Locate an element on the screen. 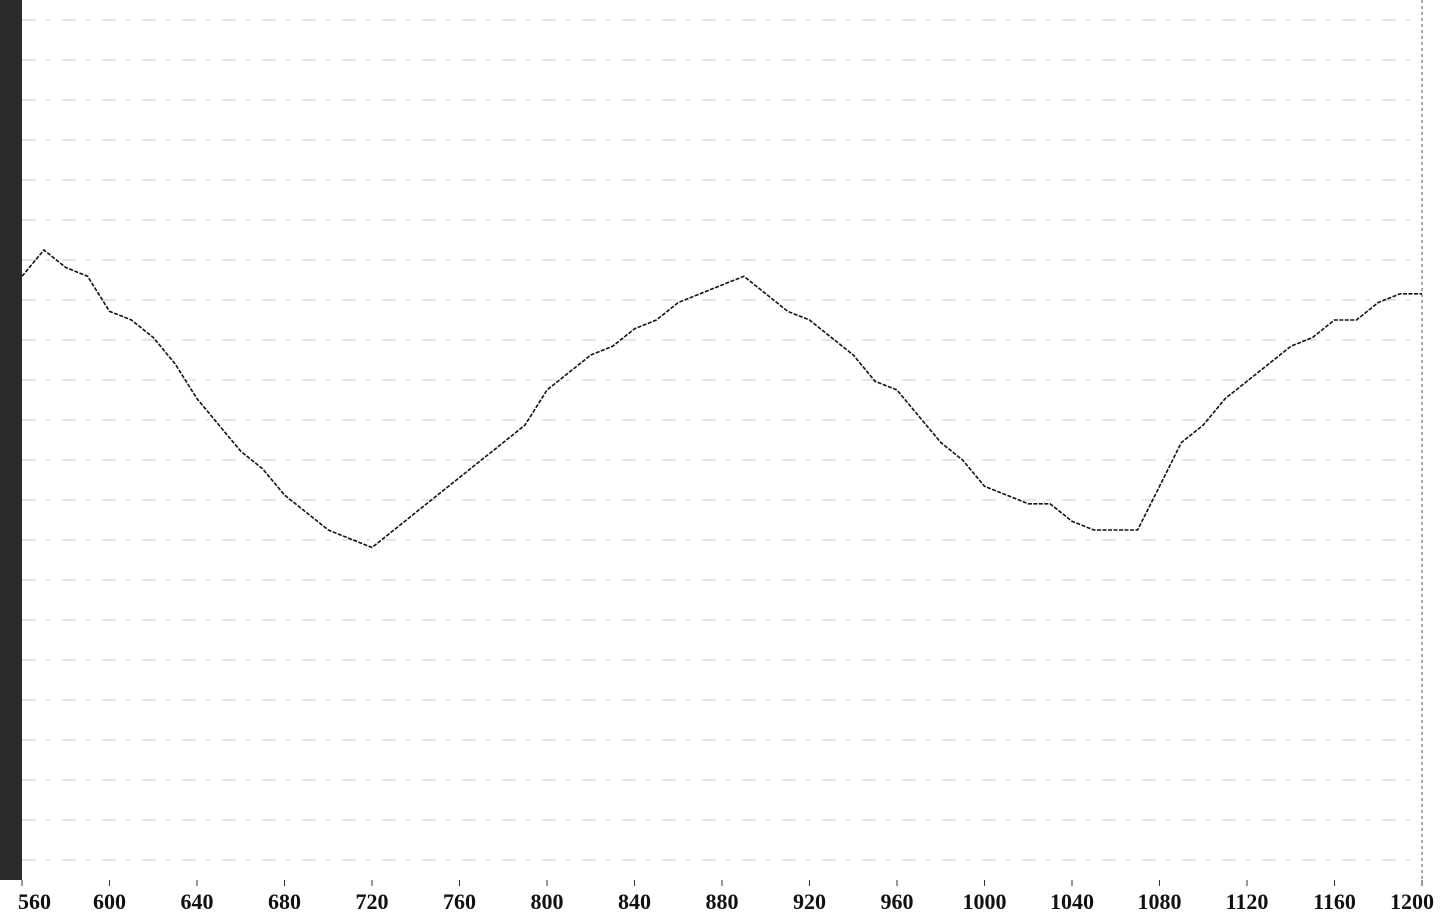 This screenshot has width=1453, height=920. x-tick-label: 1080 is located at coordinates (1160, 901).